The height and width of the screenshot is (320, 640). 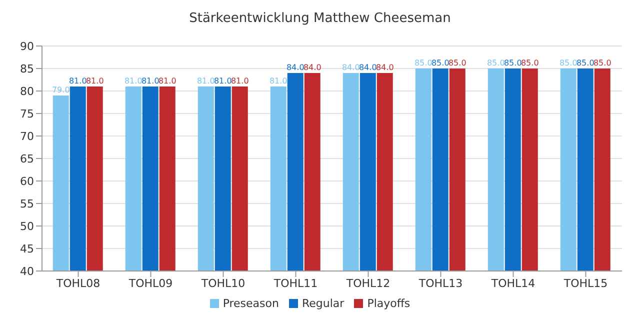 What do you see at coordinates (27, 271) in the screenshot?
I see `y-tick-label: 40` at bounding box center [27, 271].